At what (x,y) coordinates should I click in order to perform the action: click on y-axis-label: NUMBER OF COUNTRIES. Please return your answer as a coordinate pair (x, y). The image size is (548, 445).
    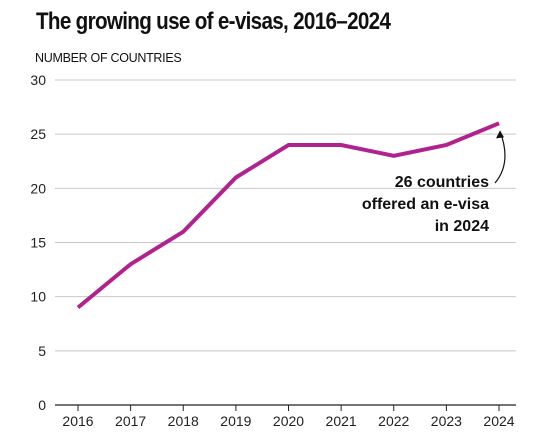
    Looking at the image, I should click on (108, 58).